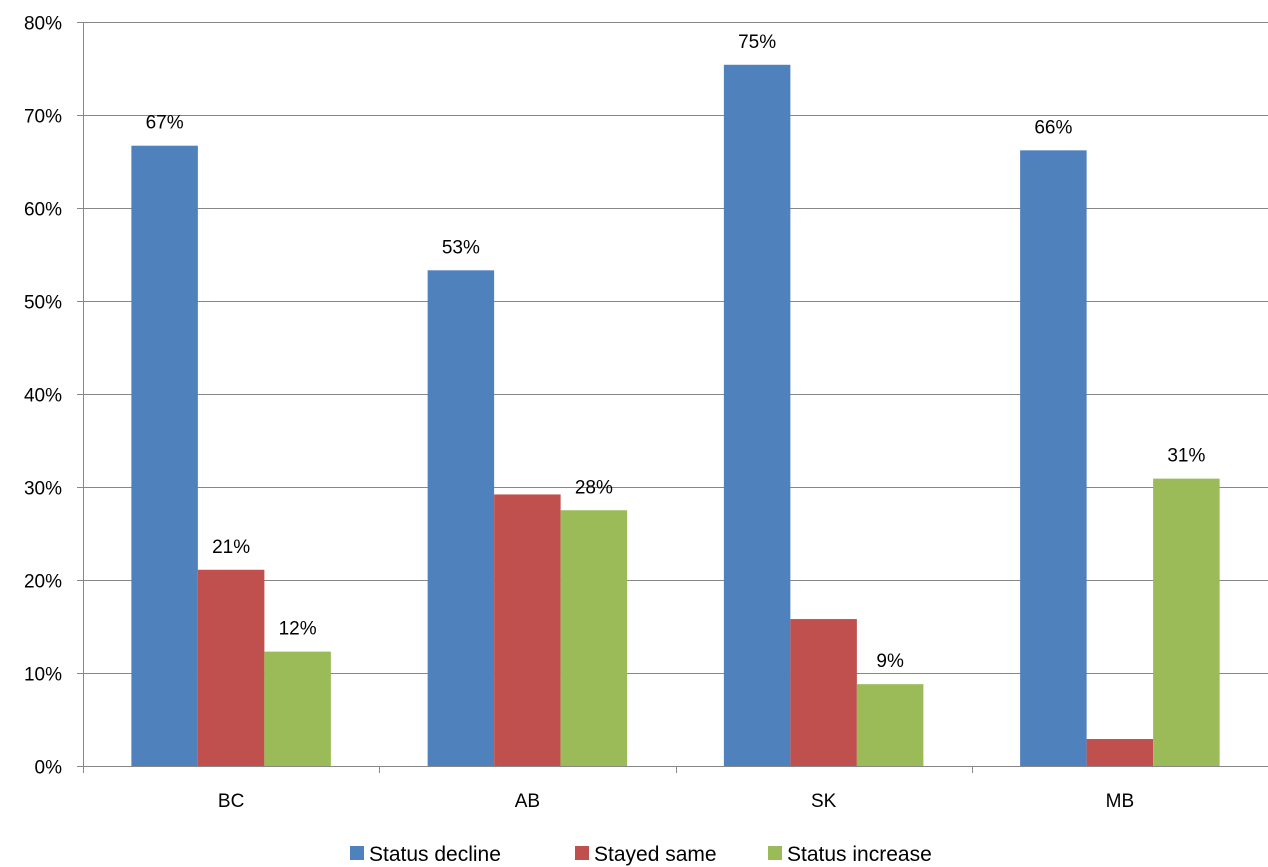 The height and width of the screenshot is (867, 1268). I want to click on x-tick-label: AB, so click(527, 801).